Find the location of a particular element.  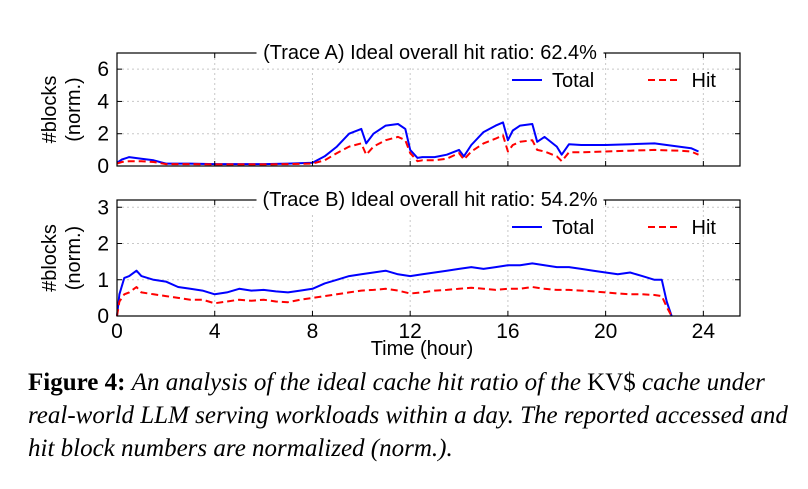

x-tick-label: 24 is located at coordinates (704, 331).